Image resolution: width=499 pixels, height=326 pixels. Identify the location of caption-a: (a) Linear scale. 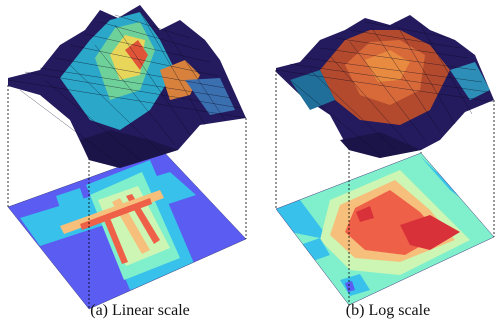
(140, 310).